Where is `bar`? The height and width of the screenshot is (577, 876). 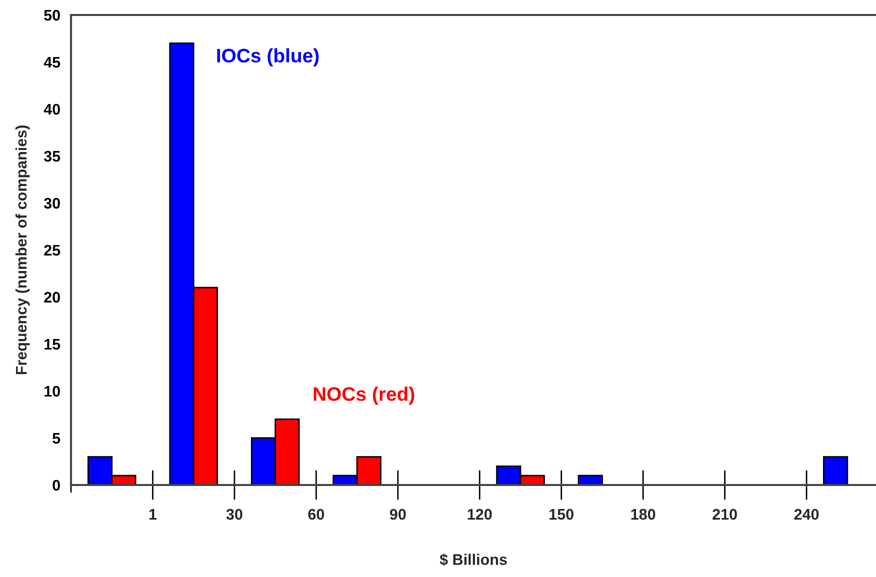 bar is located at coordinates (835, 470).